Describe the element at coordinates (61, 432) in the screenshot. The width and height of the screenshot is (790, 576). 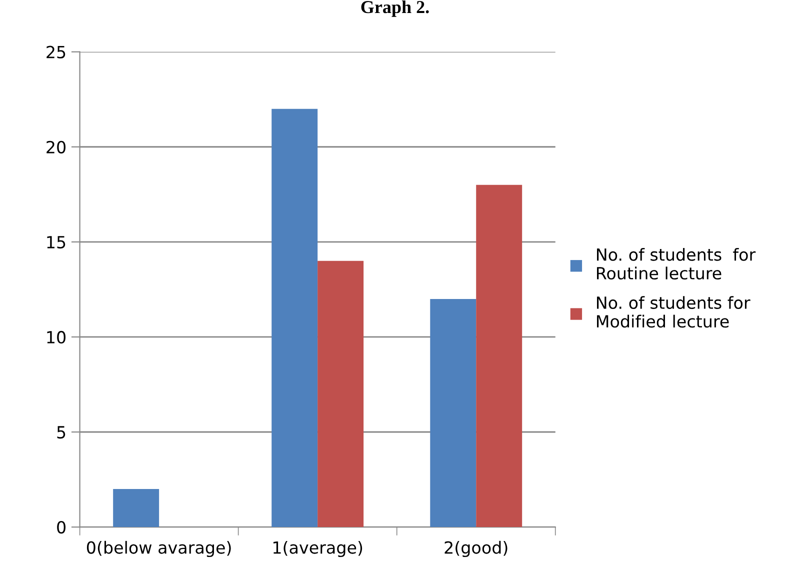
I see `y-tick-label: 5` at that location.